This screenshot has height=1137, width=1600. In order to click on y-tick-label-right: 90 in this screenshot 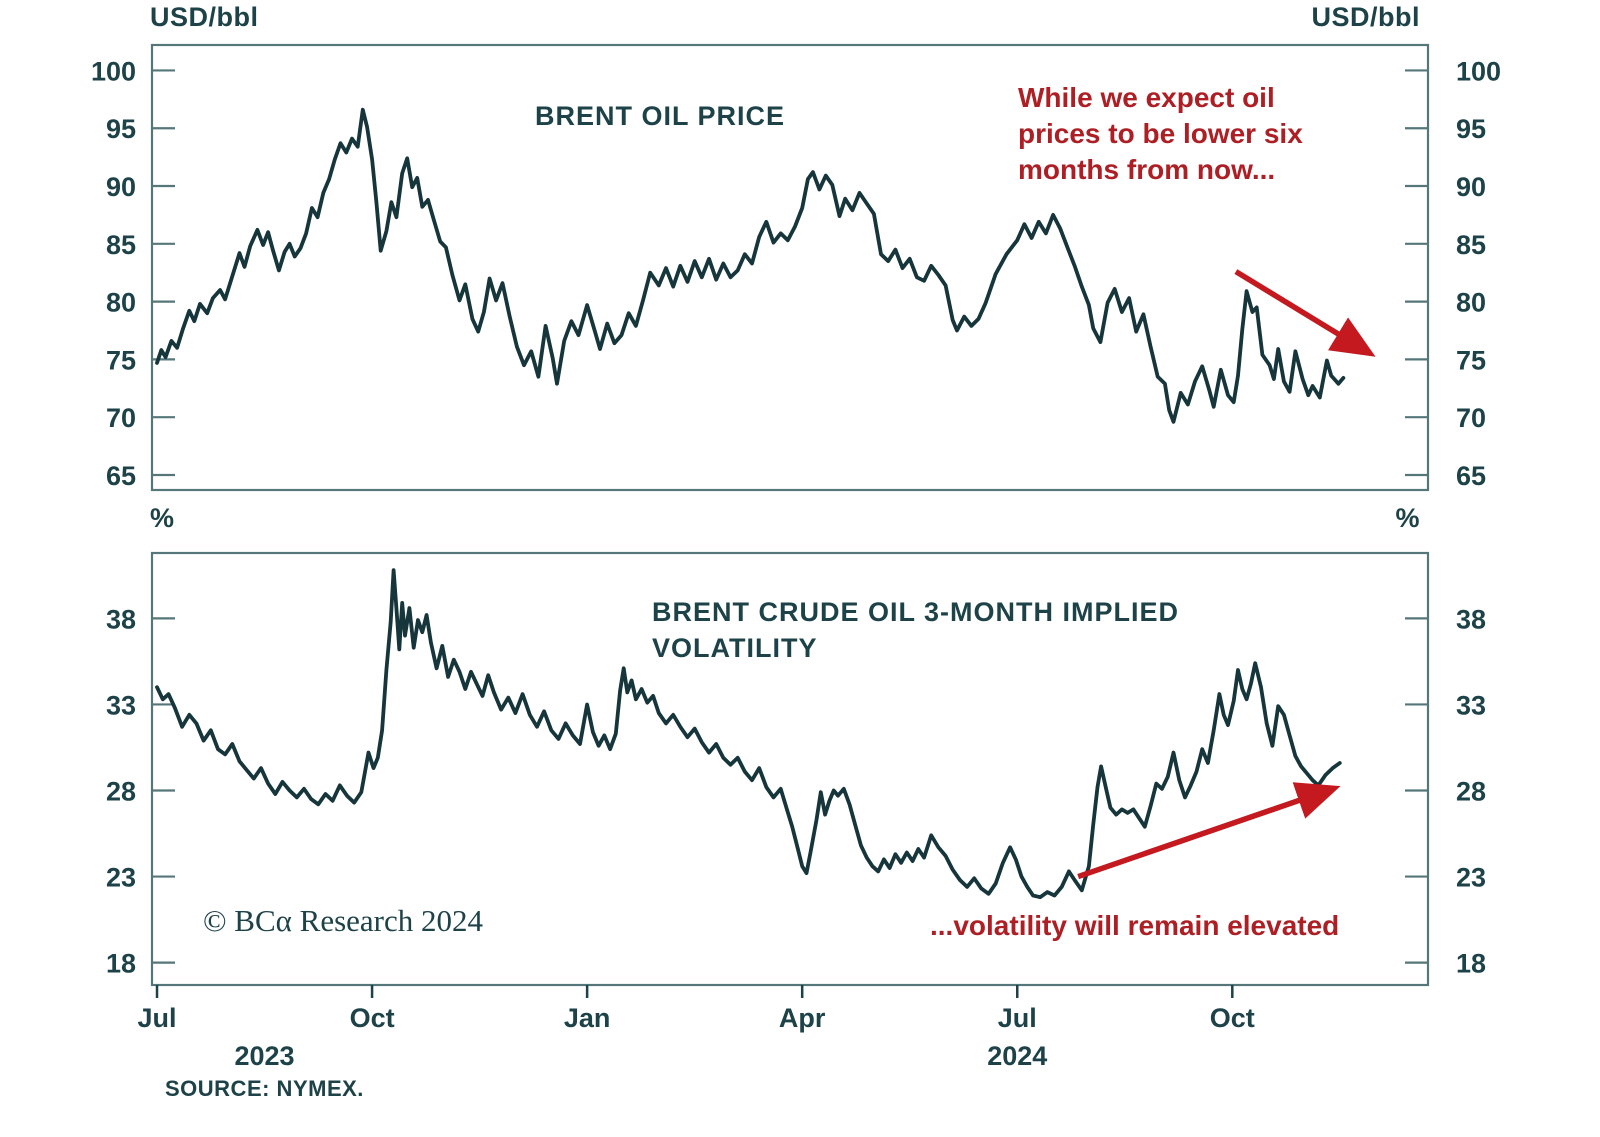, I will do `click(1471, 187)`.